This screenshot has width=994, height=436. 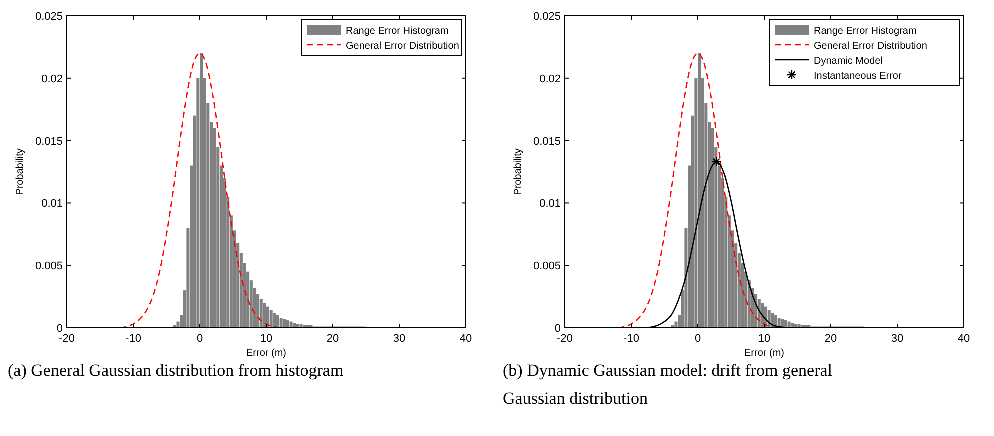 I want to click on legend-label: Dynamic Model, so click(x=848, y=61).